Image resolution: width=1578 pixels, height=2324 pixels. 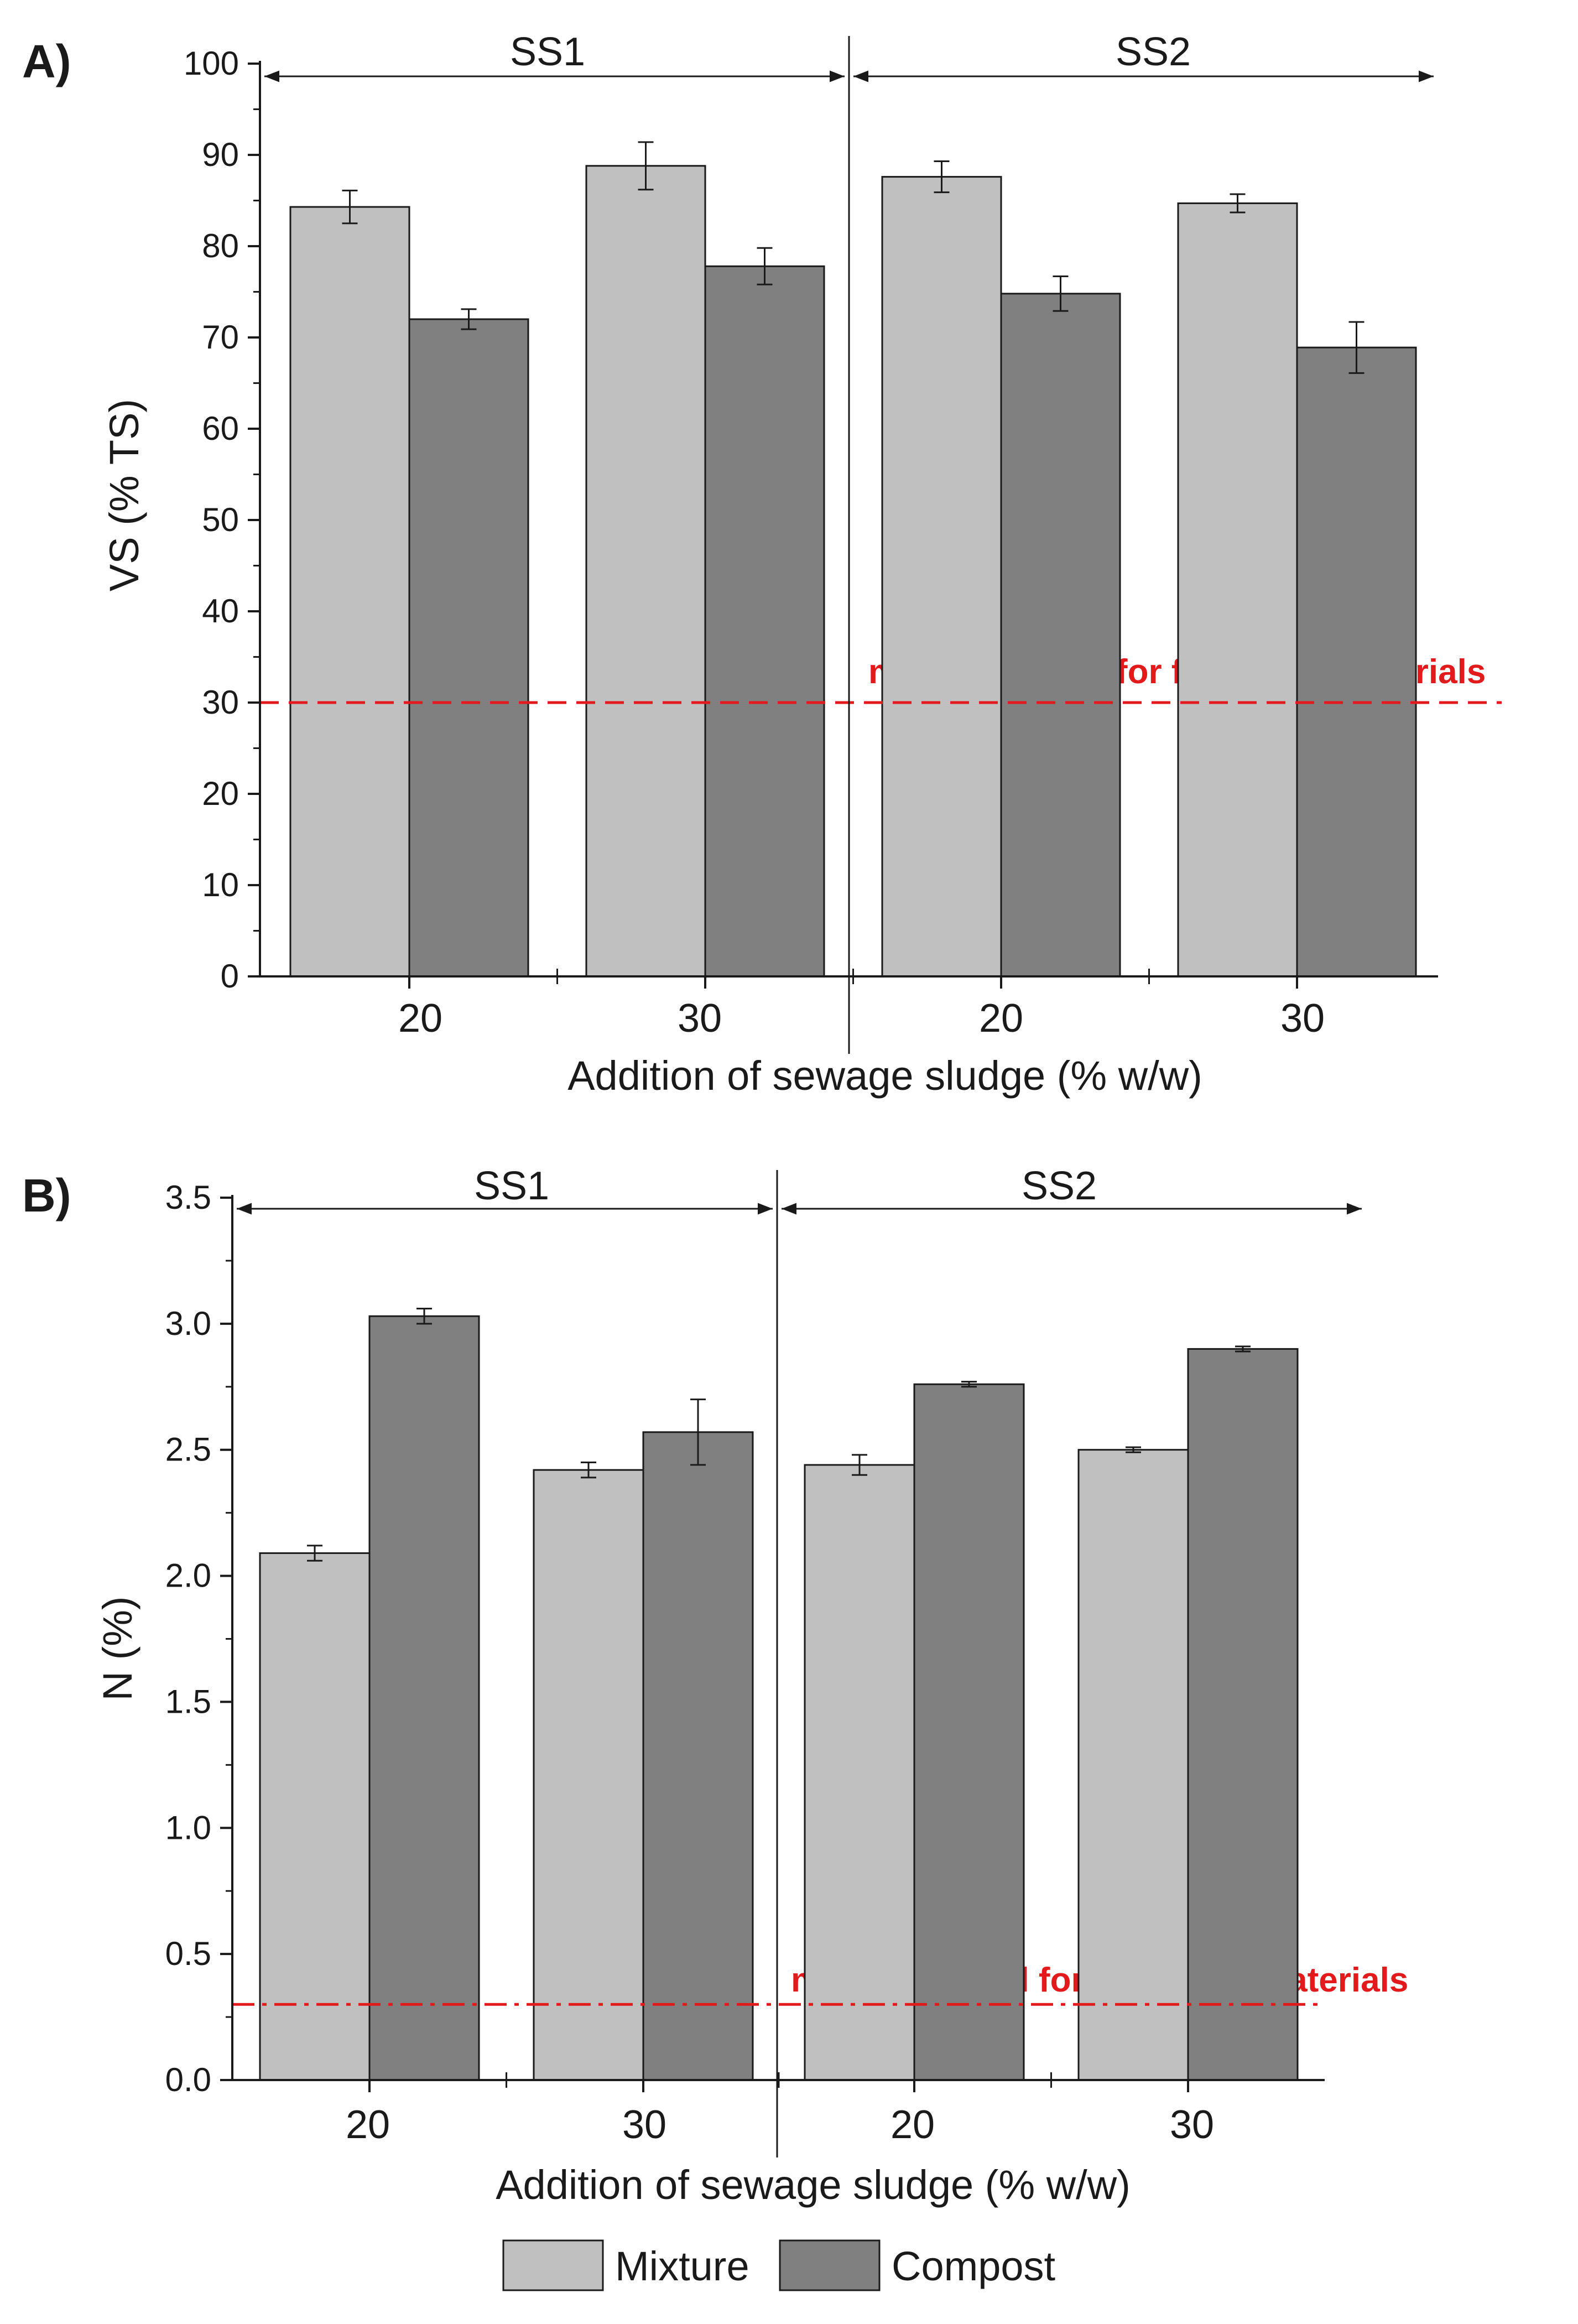 I want to click on category-label-a-3: 20, so click(x=1001, y=1018).